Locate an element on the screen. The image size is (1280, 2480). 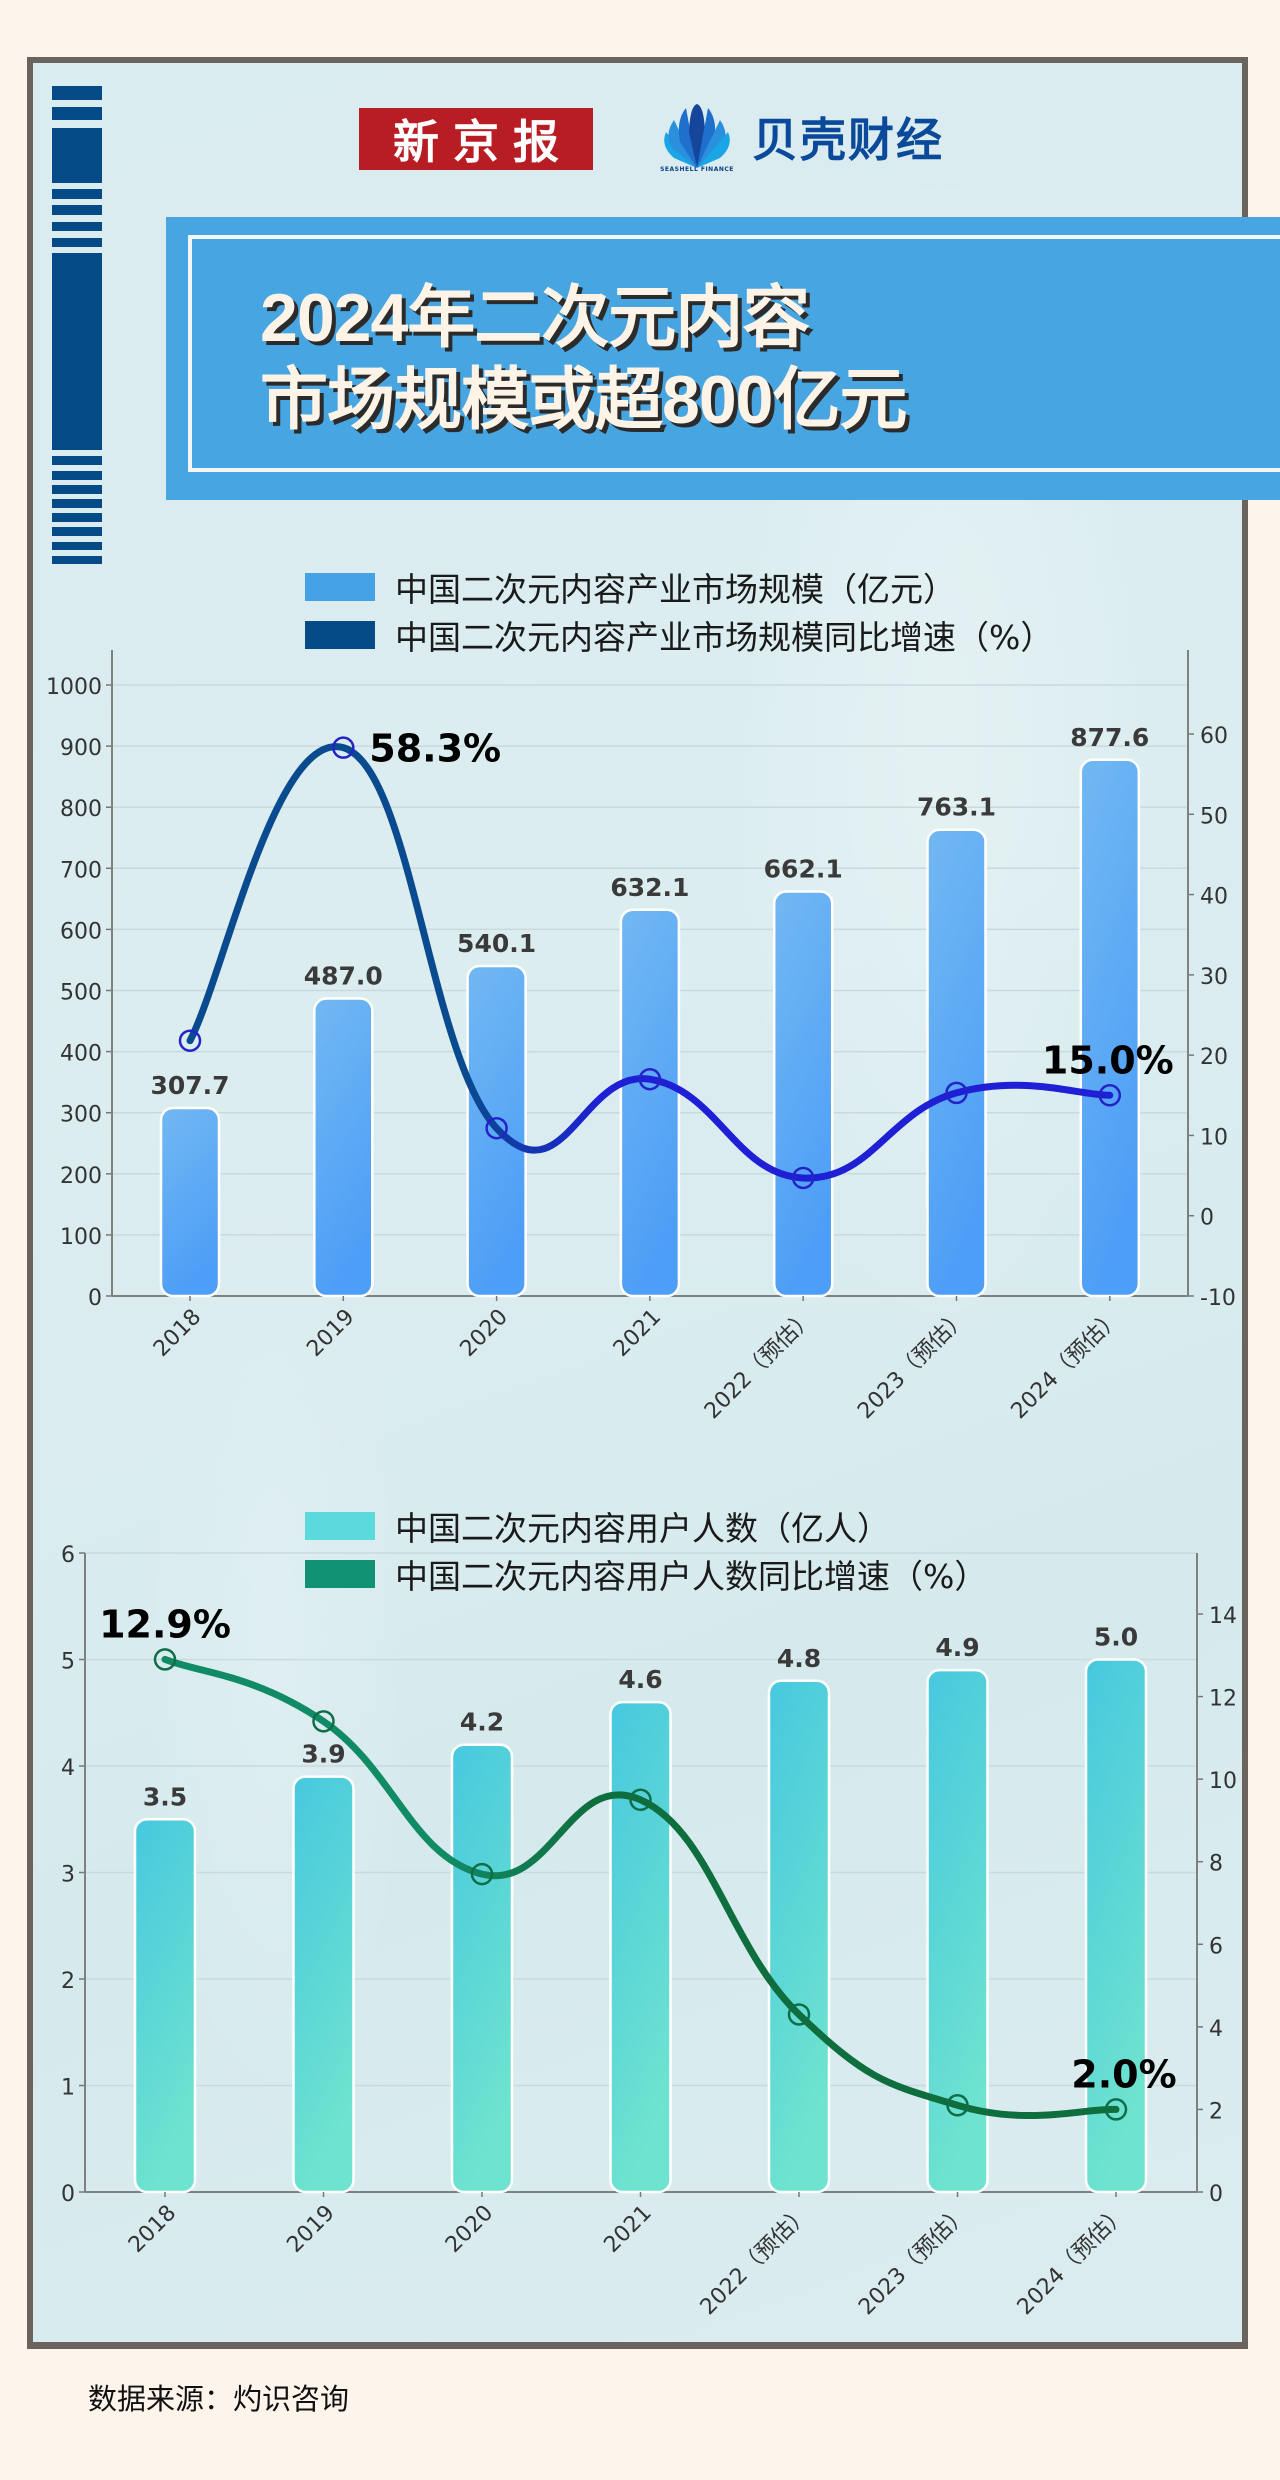
bar-value-label: 540.1 is located at coordinates (496, 943).